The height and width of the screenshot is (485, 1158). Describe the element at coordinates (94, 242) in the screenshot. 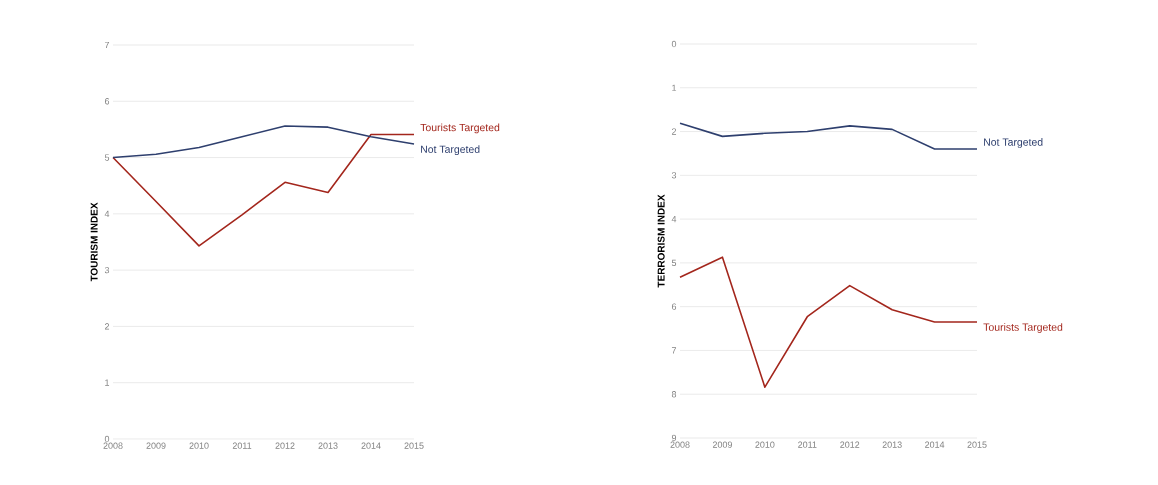

I see `y-axis-title: TOURISM INDEX` at that location.